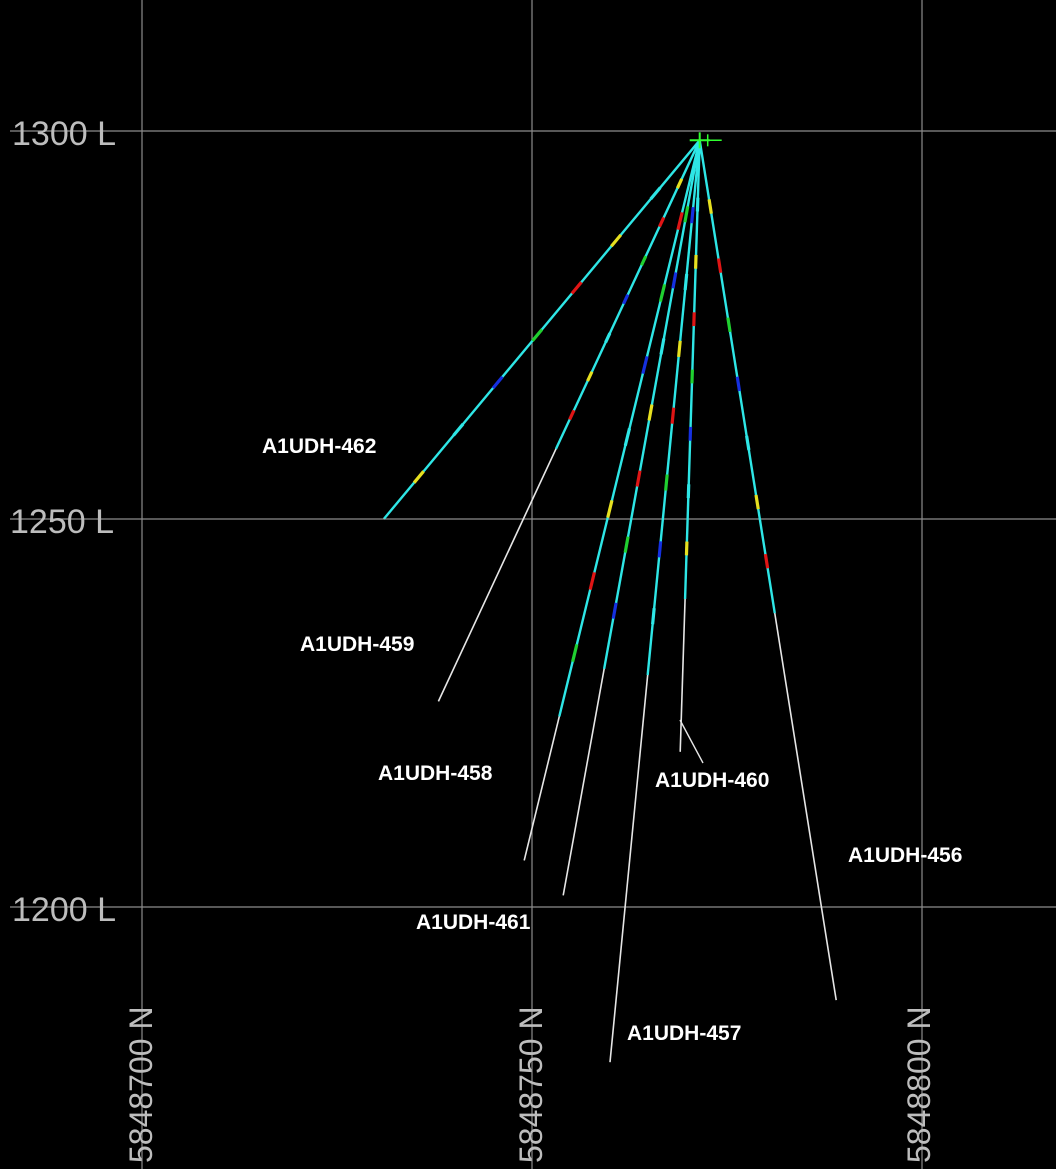 This screenshot has width=1056, height=1169. Describe the element at coordinates (712, 780) in the screenshot. I see `hole-label-a1udh-460: A1UDH-460` at that location.